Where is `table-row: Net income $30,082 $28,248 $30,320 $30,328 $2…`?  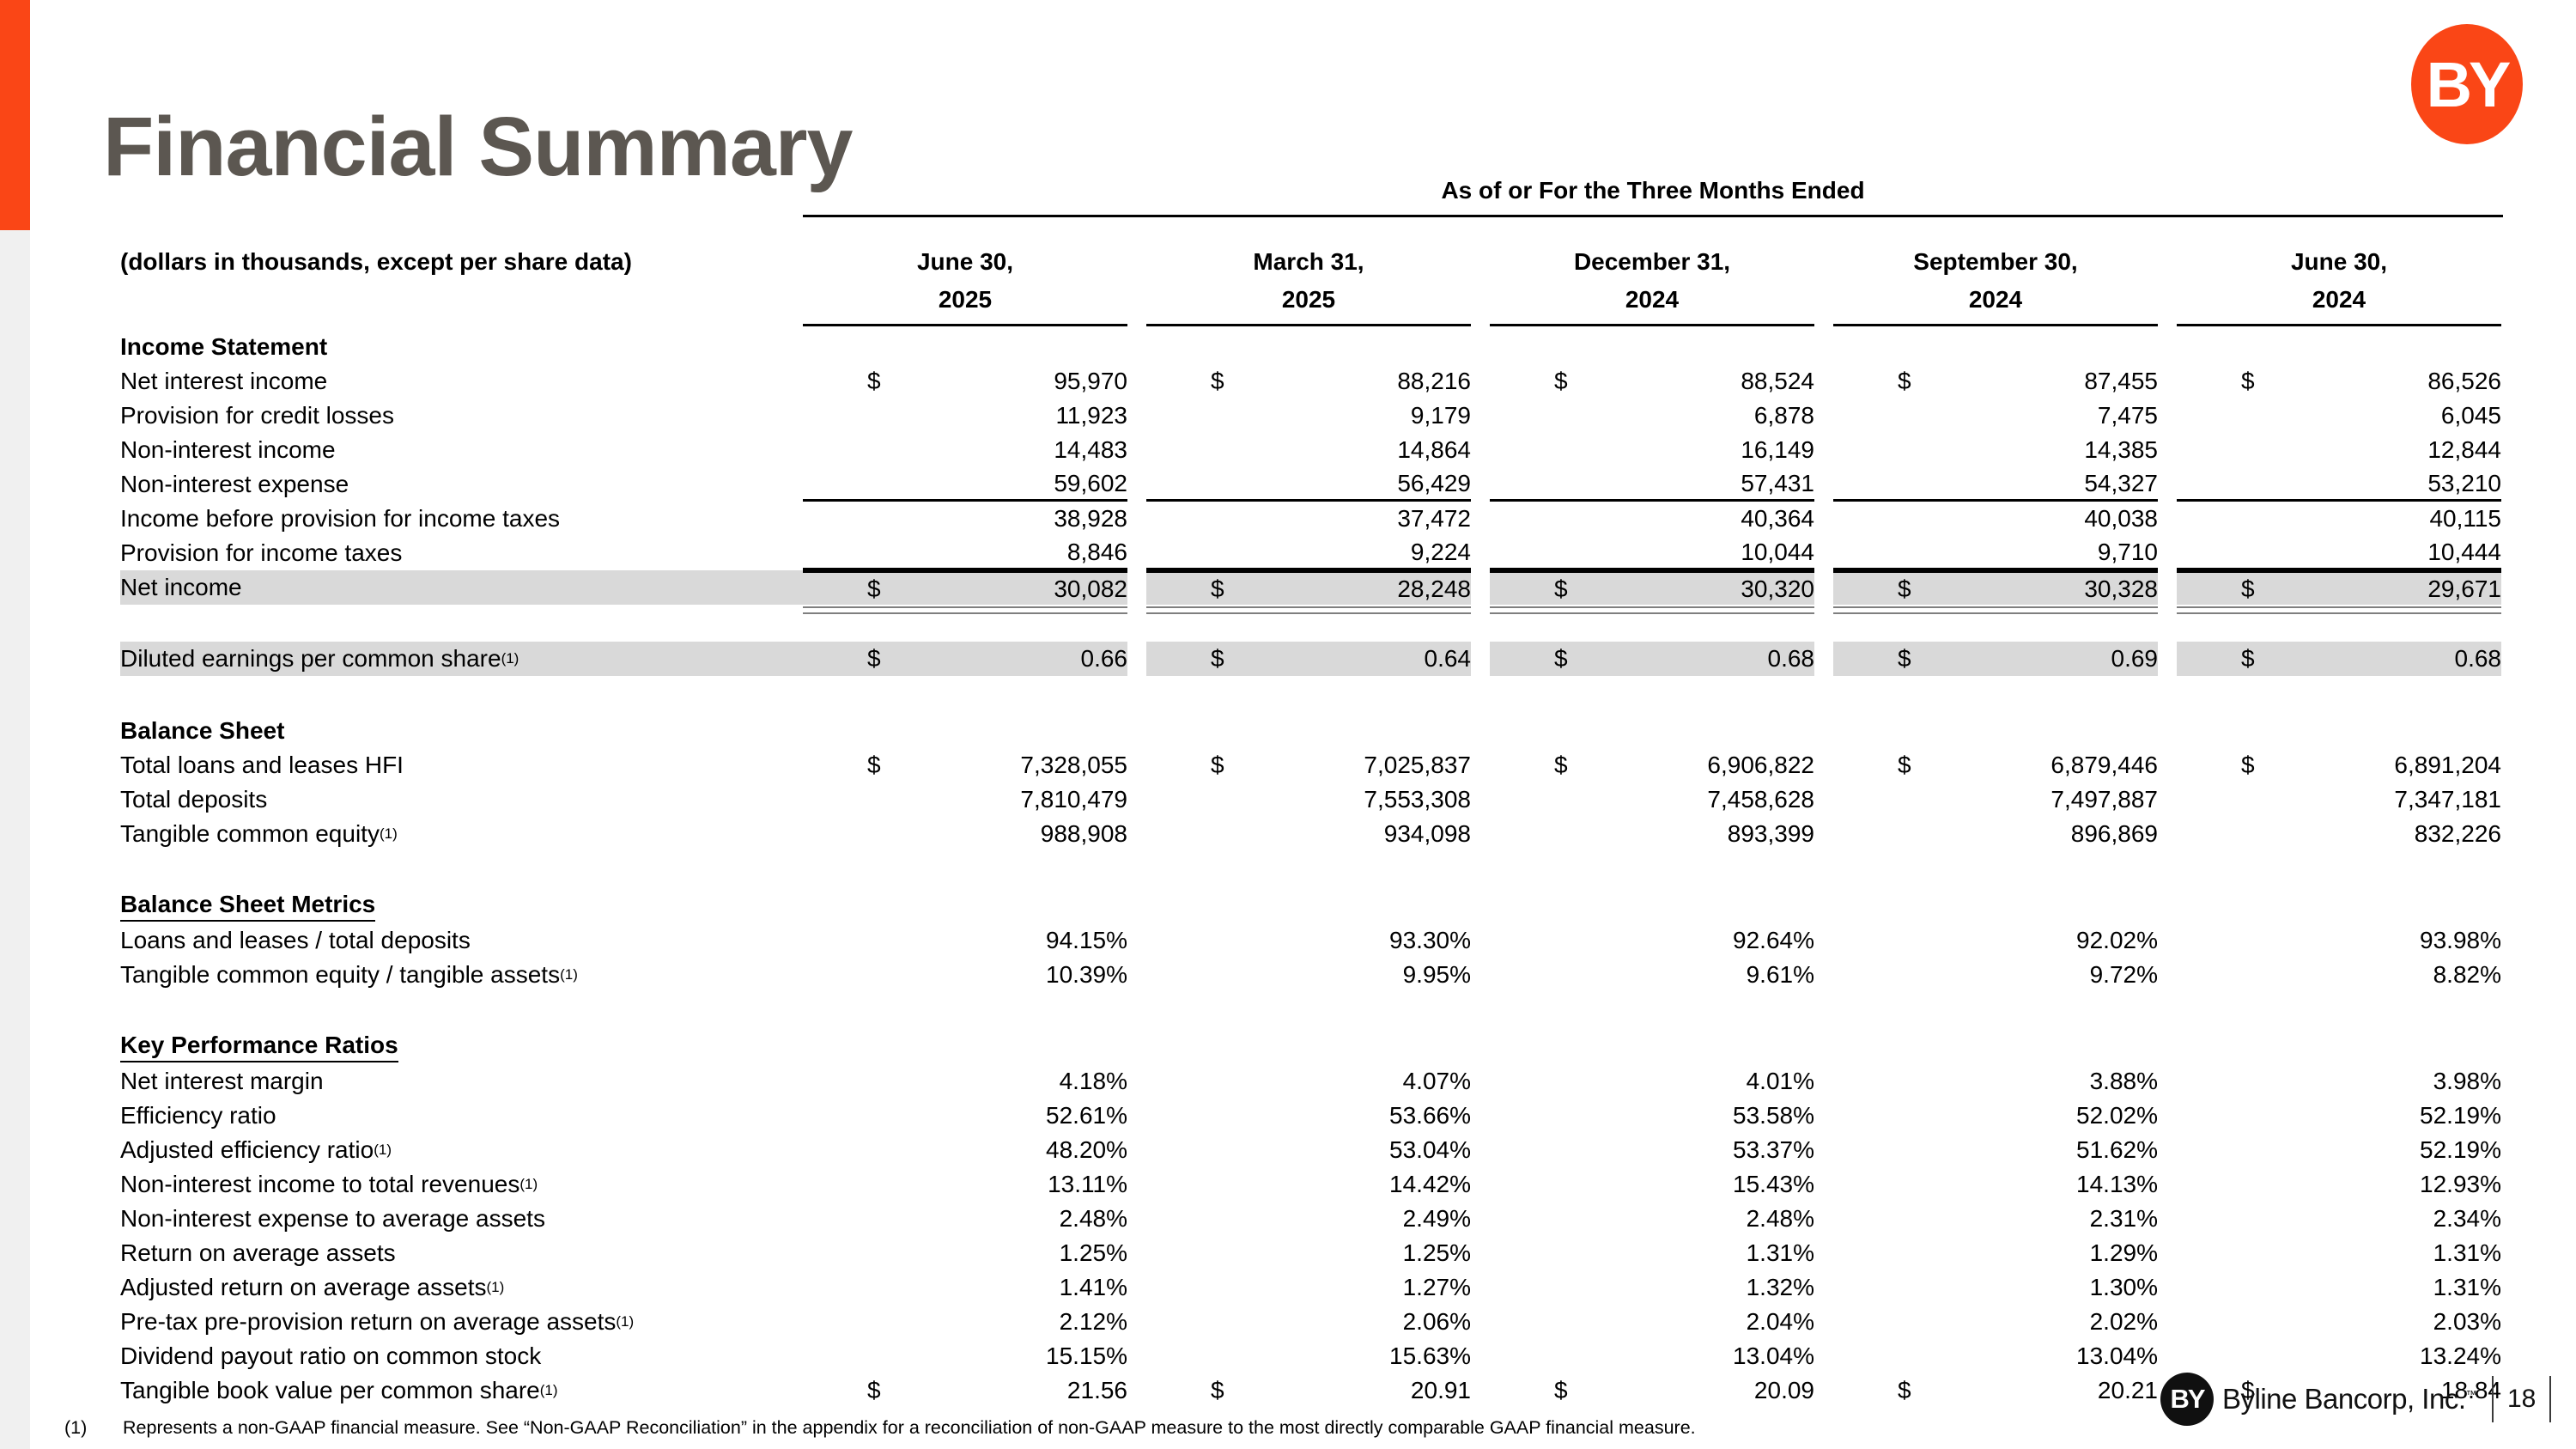 table-row: Net income $30,082 $28,248 $30,320 $30,328 $2… is located at coordinates (1312, 587).